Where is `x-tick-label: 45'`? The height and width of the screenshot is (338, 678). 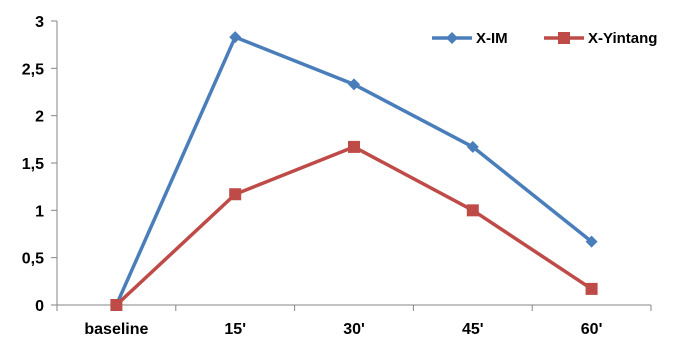
x-tick-label: 45' is located at coordinates (473, 329).